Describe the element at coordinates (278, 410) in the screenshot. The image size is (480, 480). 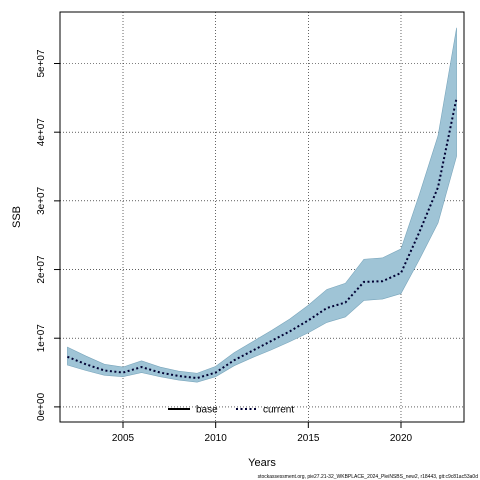
I see `legend-label-current: current` at that location.